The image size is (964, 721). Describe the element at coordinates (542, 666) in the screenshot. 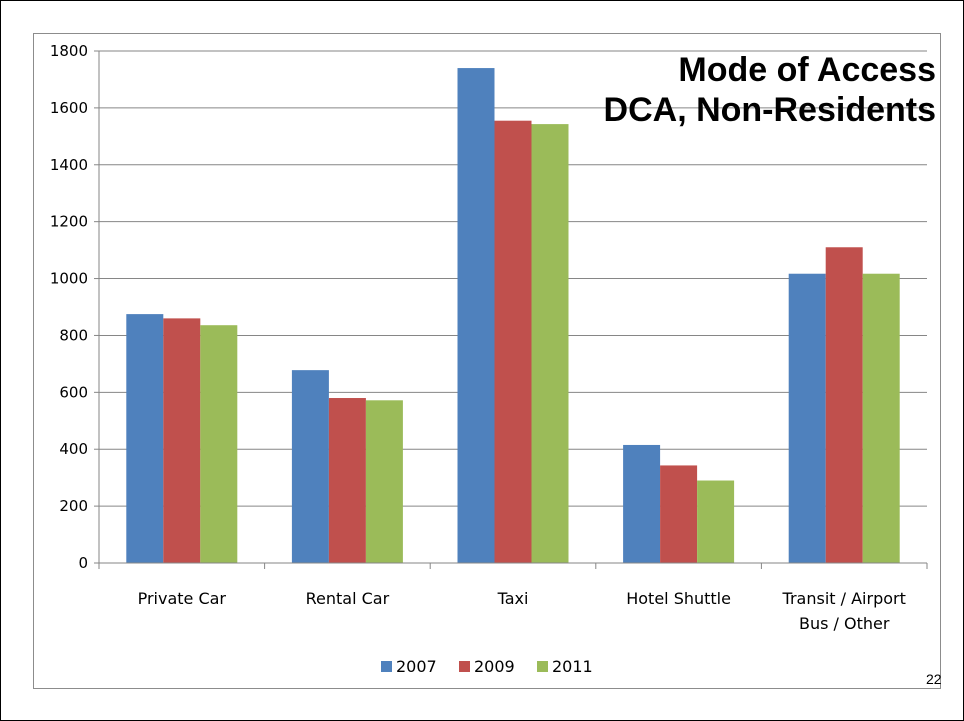

I see `legend-swatch-2011` at that location.